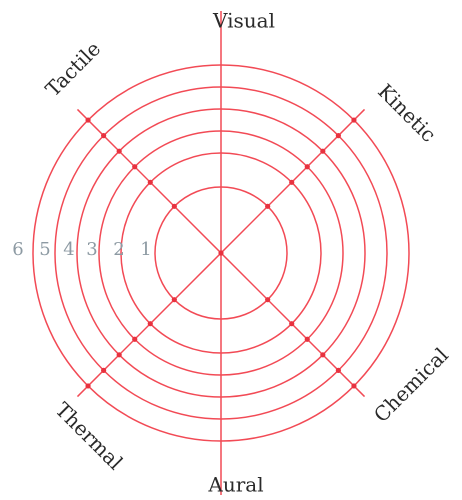 This screenshot has width=462, height=500. Describe the element at coordinates (407, 113) in the screenshot. I see `axis-label-kinetic: Kinetic` at that location.